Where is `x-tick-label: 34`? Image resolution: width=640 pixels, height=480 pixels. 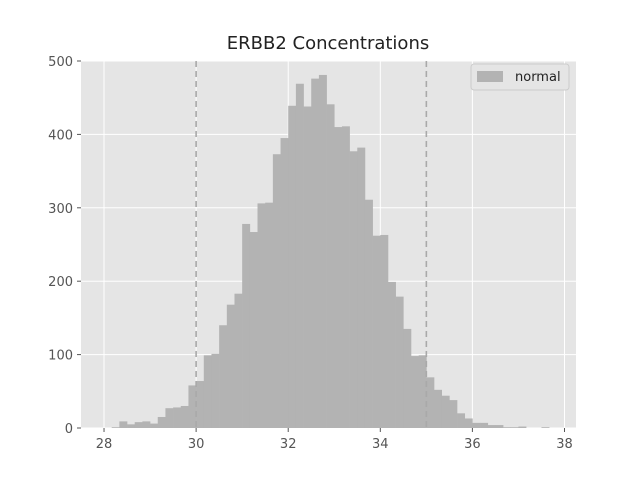
x-tick-label: 34 is located at coordinates (380, 444).